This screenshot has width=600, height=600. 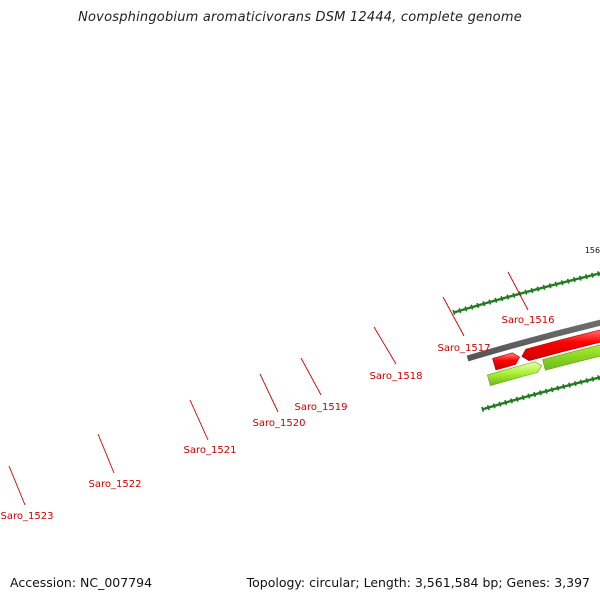 What do you see at coordinates (210, 450) in the screenshot?
I see `gene-label: Saro_1521` at bounding box center [210, 450].